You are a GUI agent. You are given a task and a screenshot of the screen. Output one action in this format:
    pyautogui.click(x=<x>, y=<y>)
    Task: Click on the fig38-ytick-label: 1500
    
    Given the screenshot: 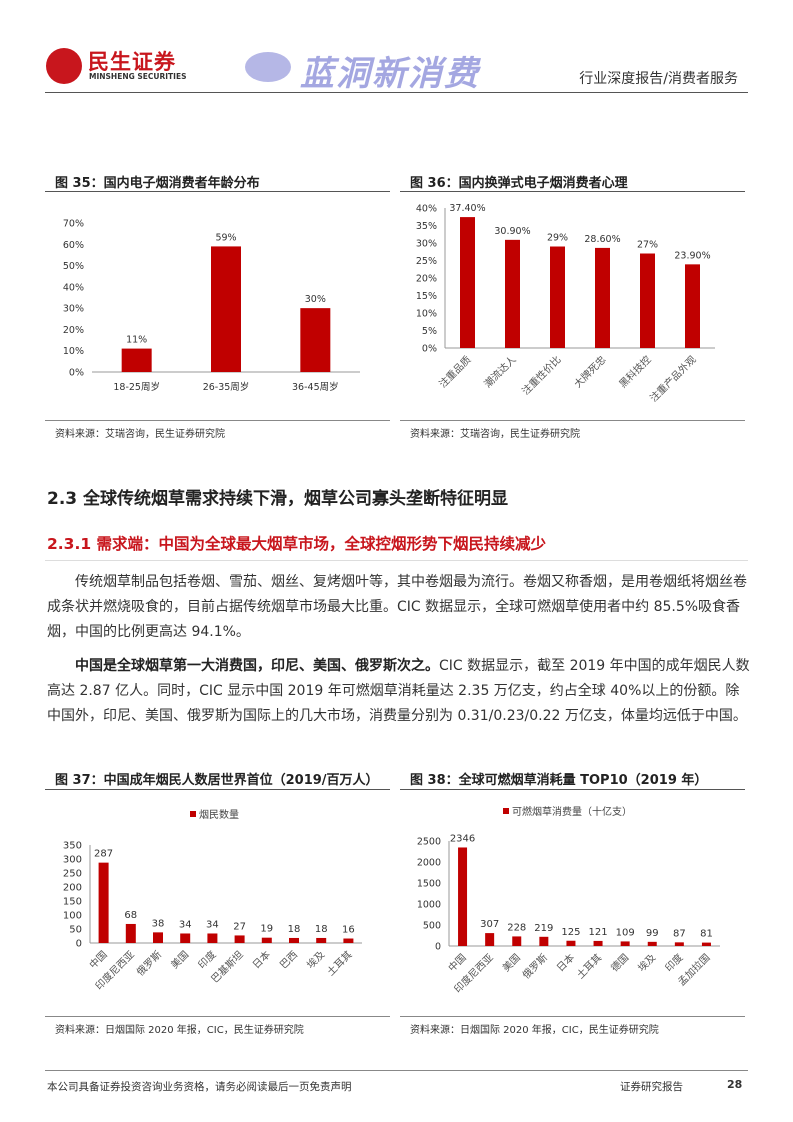 What is the action you would take?
    pyautogui.click(x=429, y=884)
    